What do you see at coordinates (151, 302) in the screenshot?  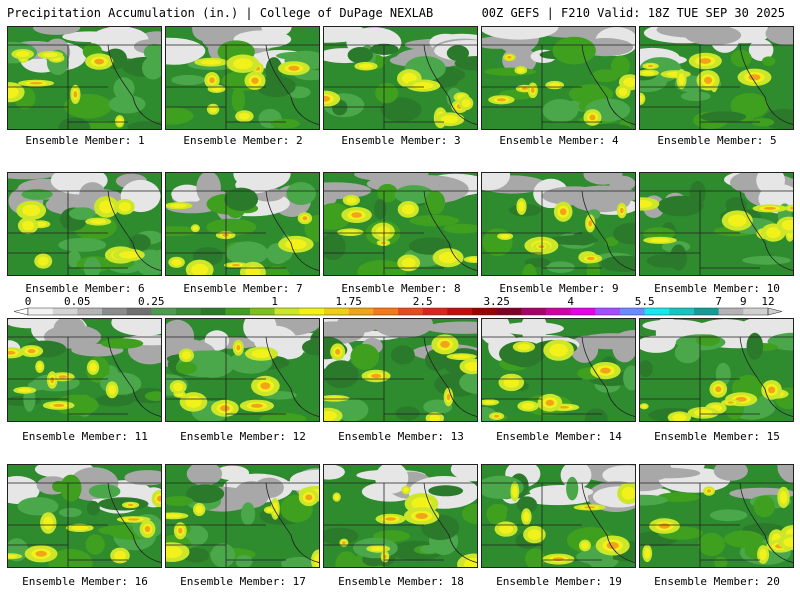 I see `colorbar-tick-label: 0.25` at bounding box center [151, 302].